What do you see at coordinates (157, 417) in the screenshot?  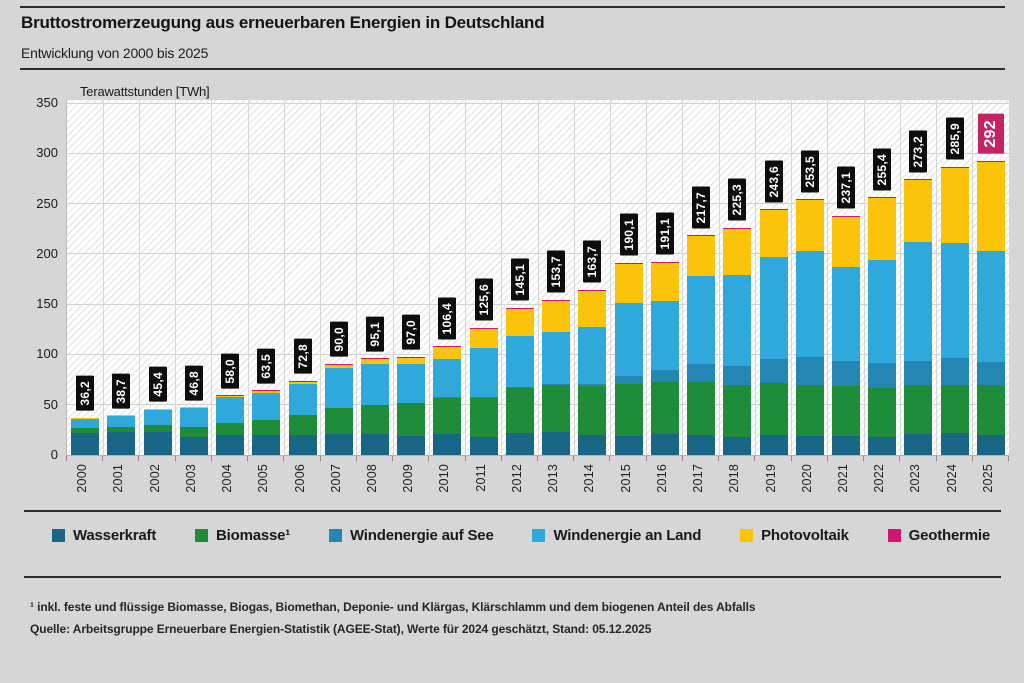 I see `bar-segment-2002` at bounding box center [157, 417].